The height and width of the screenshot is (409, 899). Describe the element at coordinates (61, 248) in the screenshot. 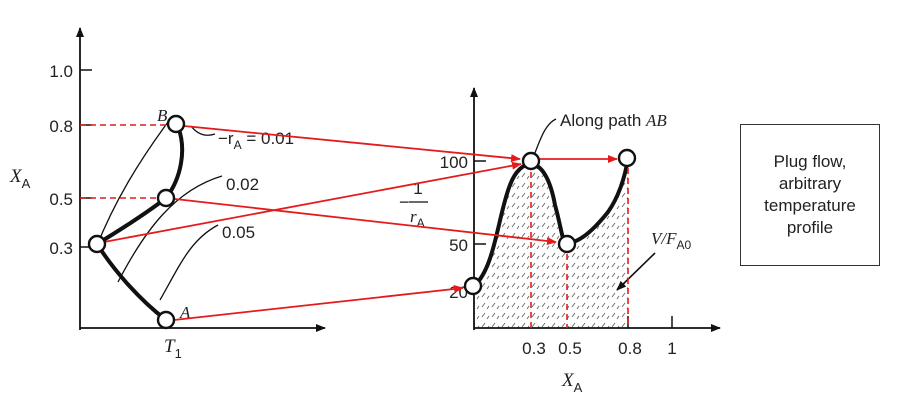

I see `y-tick-0-3: 0.3` at that location.